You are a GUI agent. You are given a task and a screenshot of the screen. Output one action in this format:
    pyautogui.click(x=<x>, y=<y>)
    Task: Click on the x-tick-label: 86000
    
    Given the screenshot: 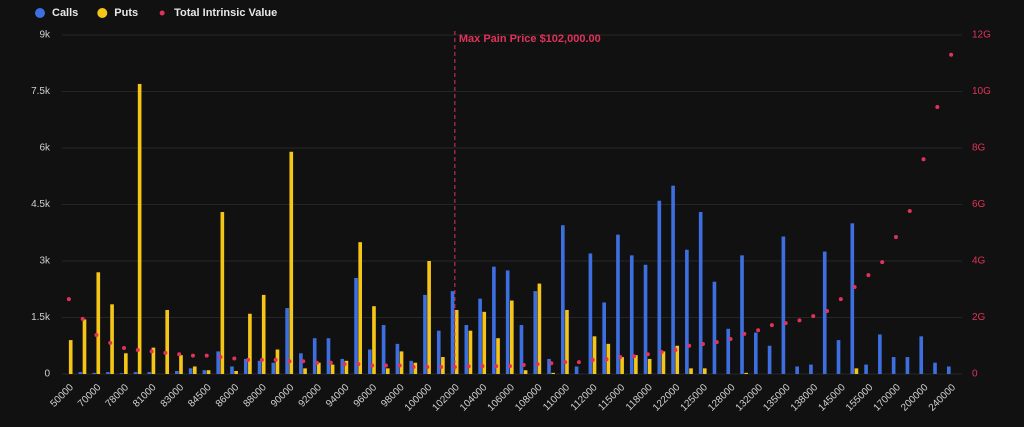 What is the action you would take?
    pyautogui.click(x=228, y=396)
    